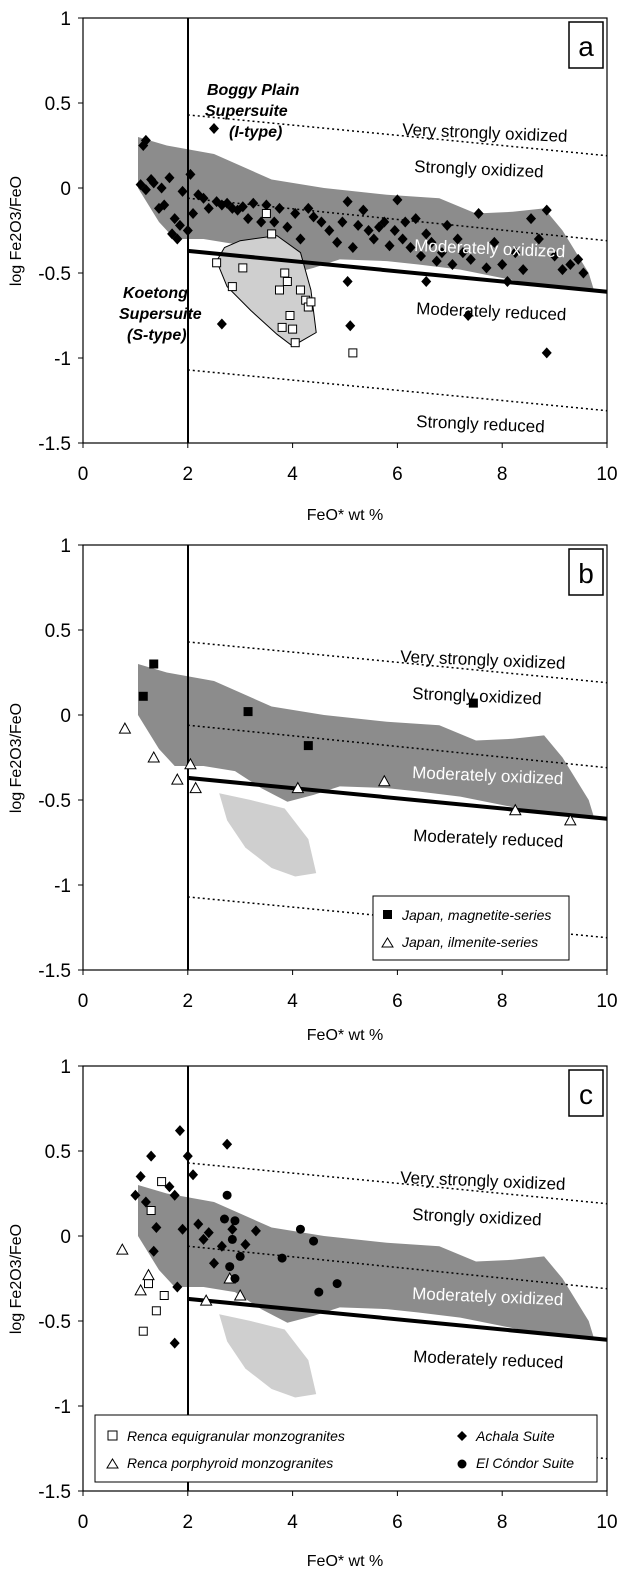 This screenshot has height=1587, width=634. I want to click on data-markers, so click(228, 1237).